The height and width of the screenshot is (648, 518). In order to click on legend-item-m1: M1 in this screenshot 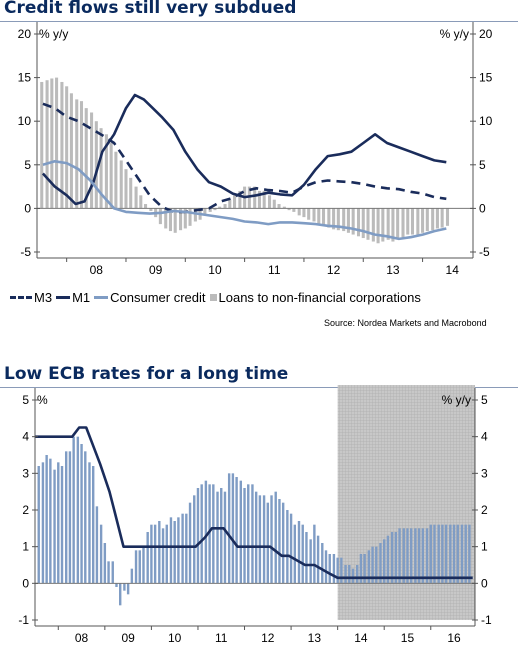, I will do `click(73, 297)`.